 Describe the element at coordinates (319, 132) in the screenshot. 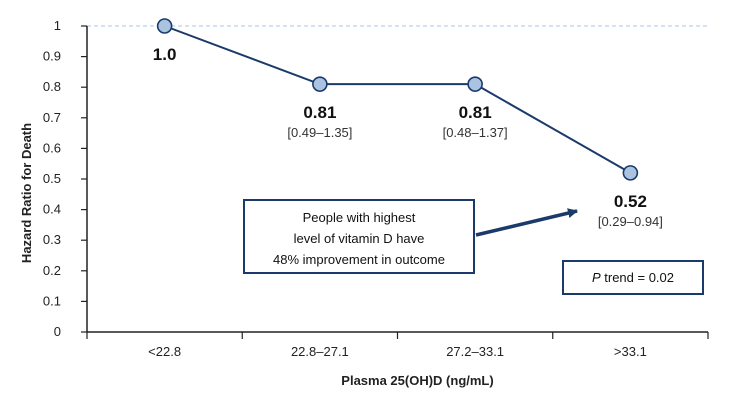

I see `ci-label: [0.49–1.35]` at that location.